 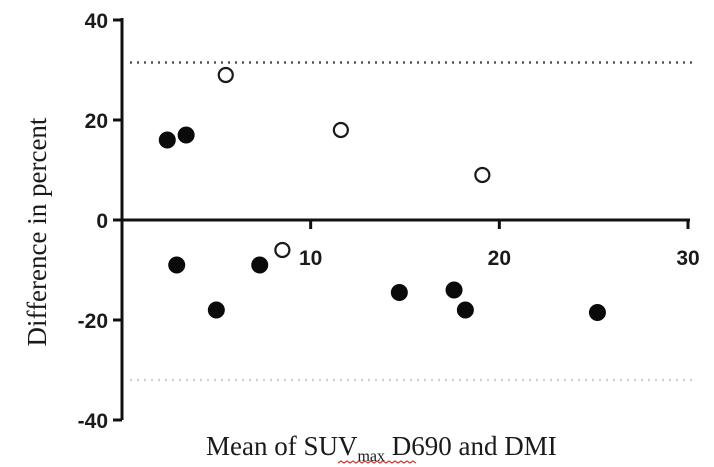 I want to click on x-axis-title-prefix: Mean of, so click(x=254, y=446).